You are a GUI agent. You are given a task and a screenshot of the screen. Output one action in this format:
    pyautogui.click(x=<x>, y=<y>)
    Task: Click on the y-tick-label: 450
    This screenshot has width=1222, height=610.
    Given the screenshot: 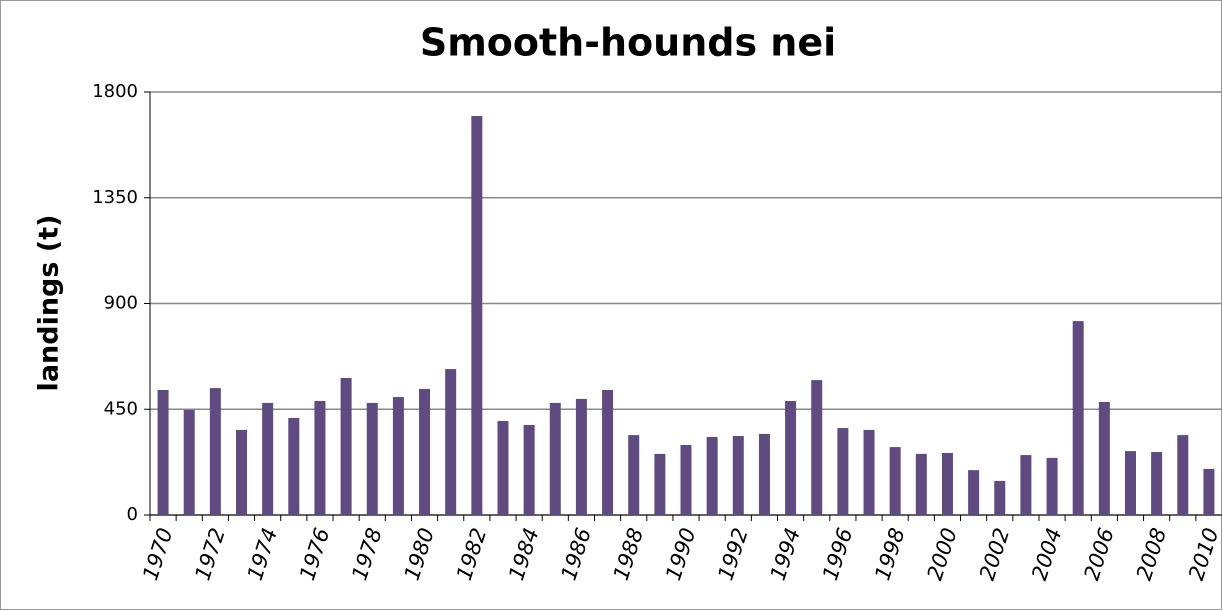 What is the action you would take?
    pyautogui.click(x=121, y=408)
    